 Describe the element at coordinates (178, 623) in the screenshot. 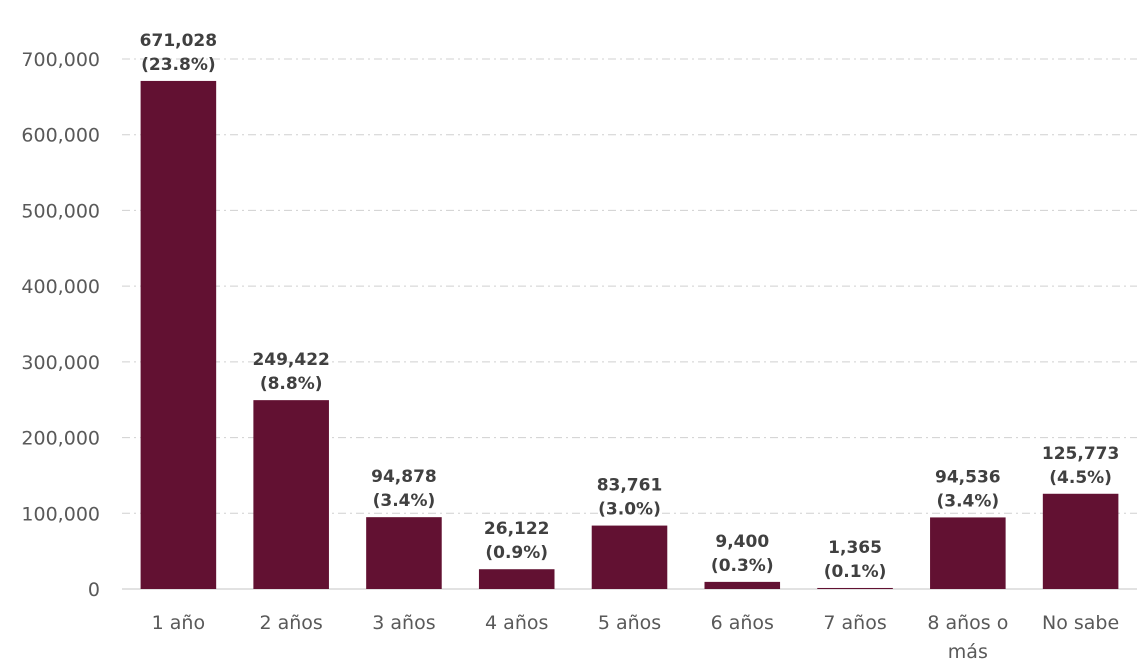

I see `x-tick-label: 1 año` at that location.